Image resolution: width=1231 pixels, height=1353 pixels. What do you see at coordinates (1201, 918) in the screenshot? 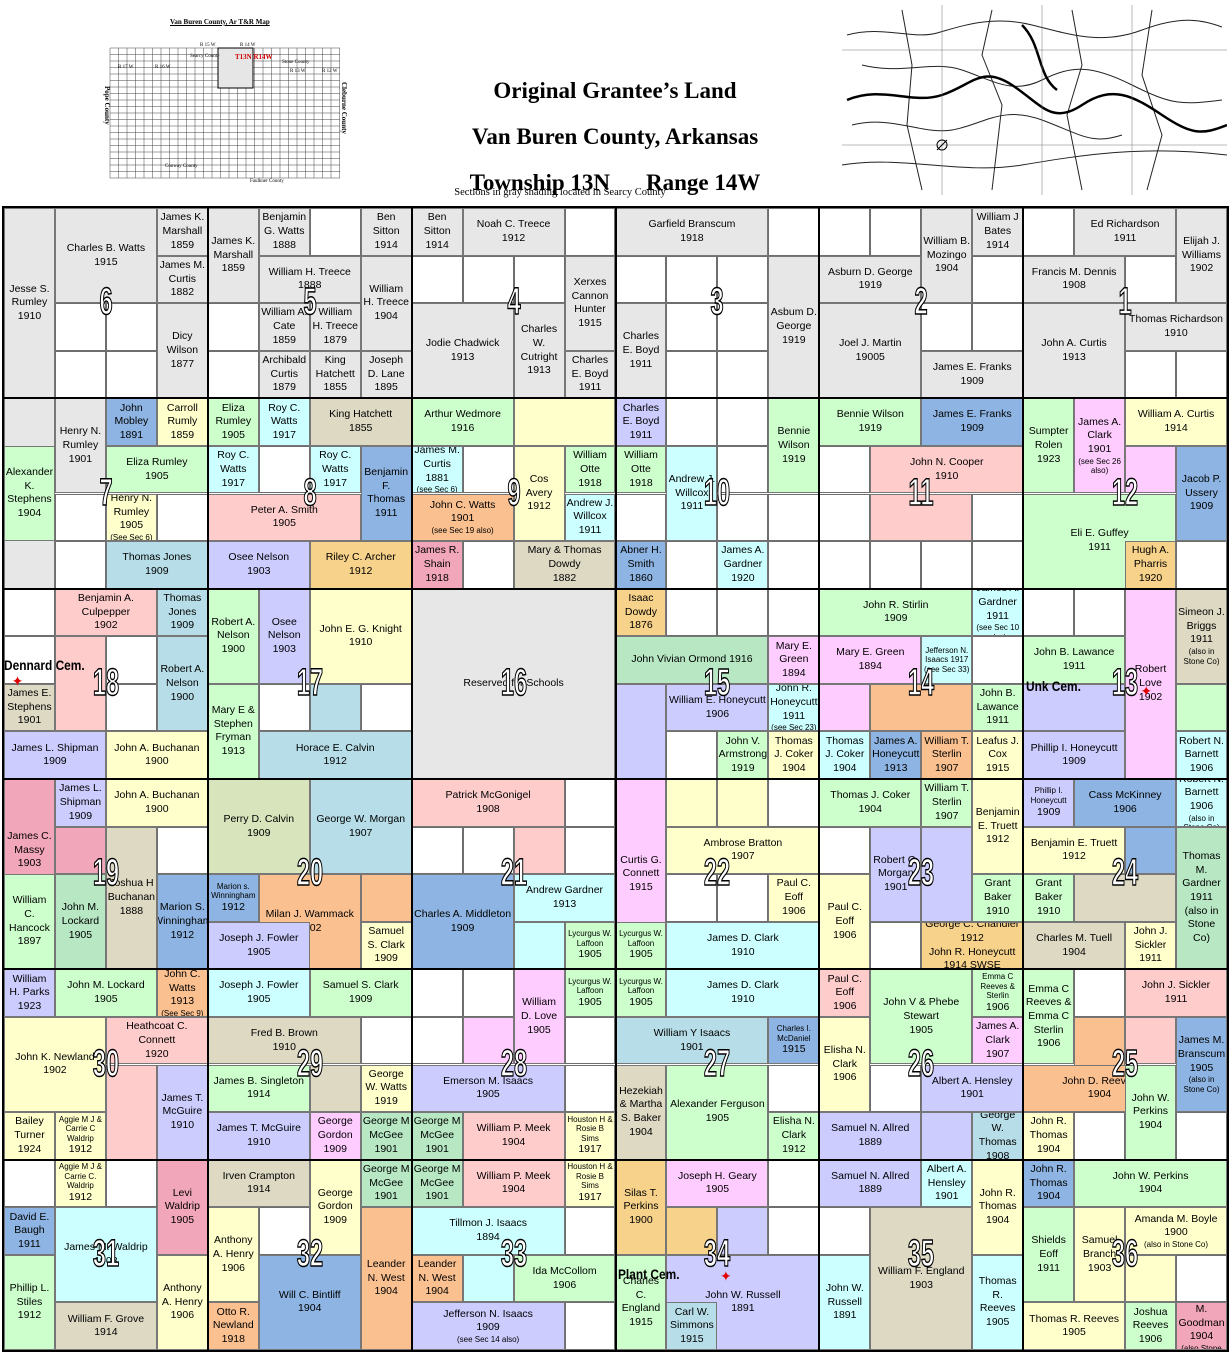
I see `grantee-line: 1911 (also in Stone Co)` at bounding box center [1201, 918].